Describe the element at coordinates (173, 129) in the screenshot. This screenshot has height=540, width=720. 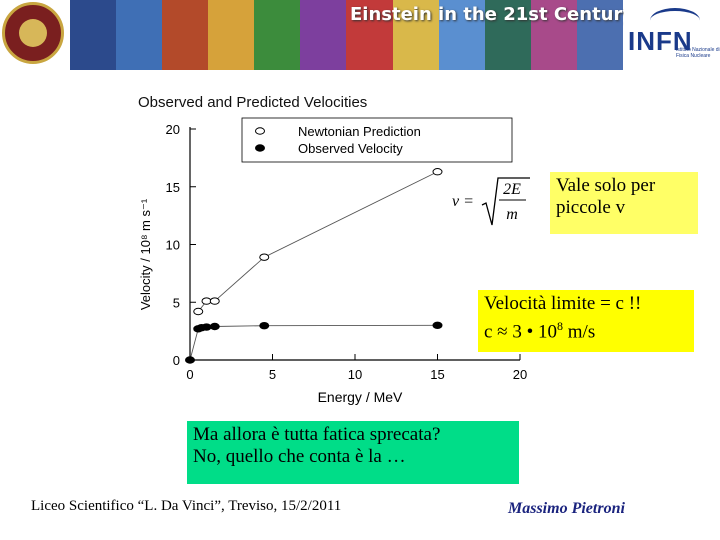
I see `y-tick-label-20: 20` at that location.